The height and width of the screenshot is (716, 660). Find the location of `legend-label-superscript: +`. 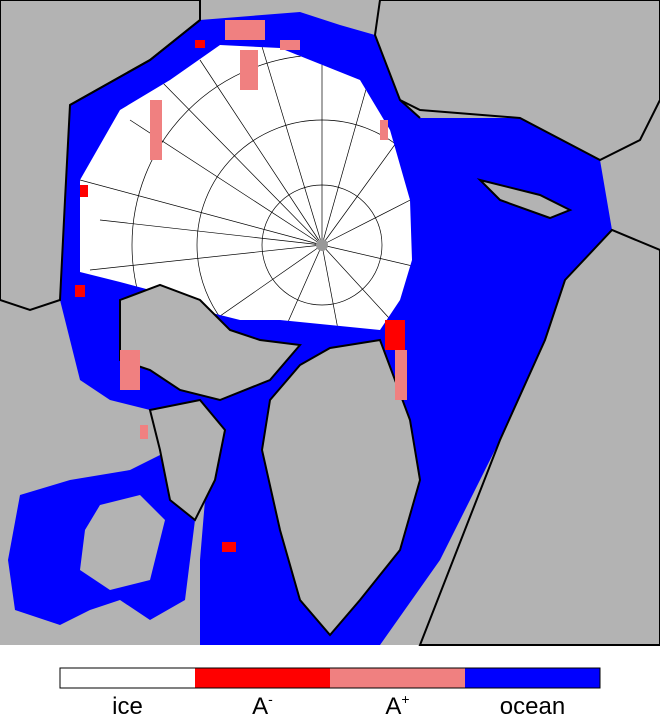

legend-label-superscript: + is located at coordinates (405, 699).